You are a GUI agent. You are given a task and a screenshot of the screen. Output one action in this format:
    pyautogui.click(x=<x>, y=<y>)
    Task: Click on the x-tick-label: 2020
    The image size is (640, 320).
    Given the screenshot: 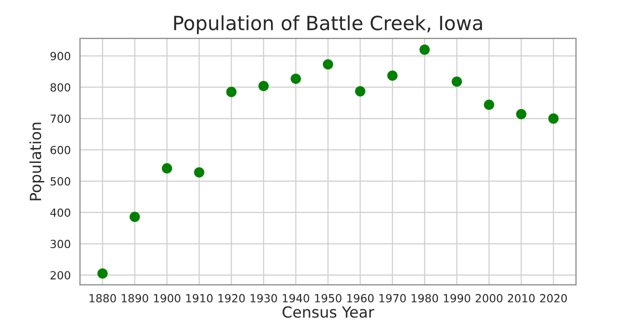 What is the action you would take?
    pyautogui.click(x=553, y=298)
    